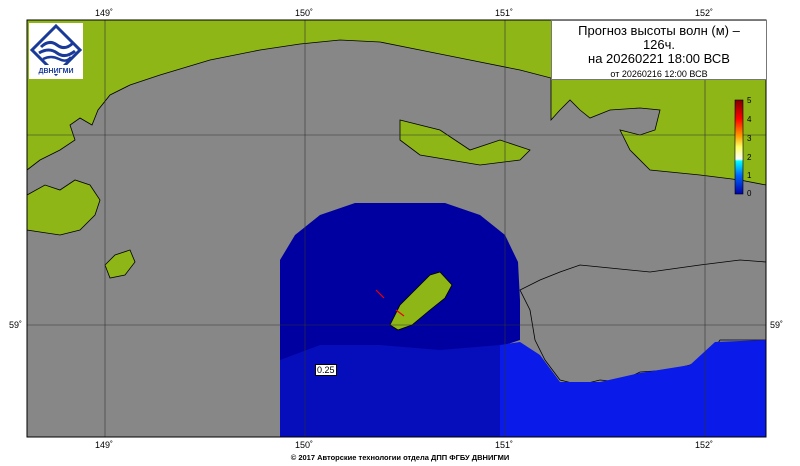  Describe the element at coordinates (504, 13) in the screenshot. I see `lon-label-top: 151˚` at that location.